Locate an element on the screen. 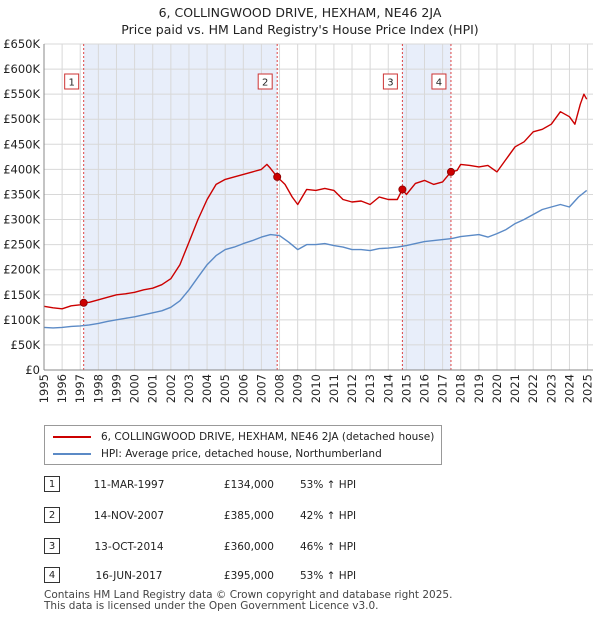 Image resolution: width=600 pixels, height=620 pixels. y-tick-label: £150K is located at coordinates (21, 295).